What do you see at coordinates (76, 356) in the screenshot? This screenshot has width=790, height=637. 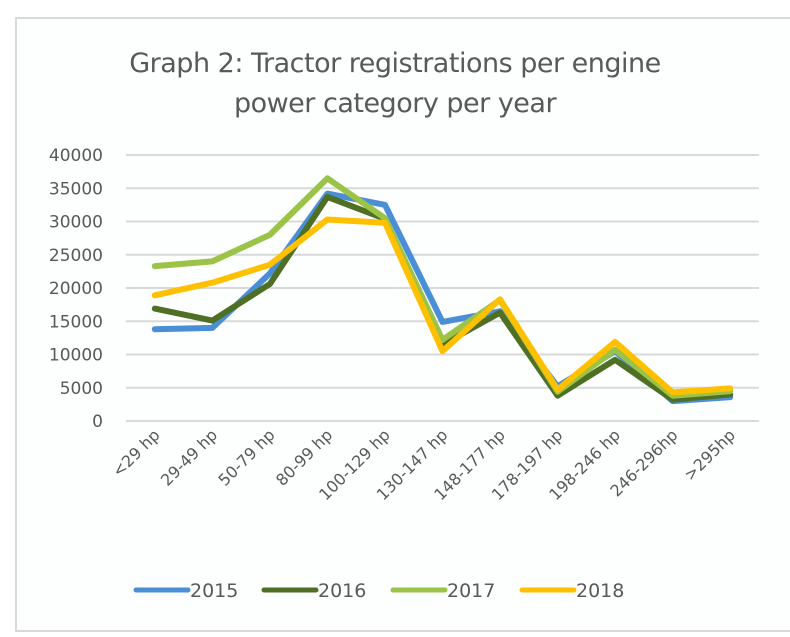 I see `y-tick-label: 10000` at bounding box center [76, 356].